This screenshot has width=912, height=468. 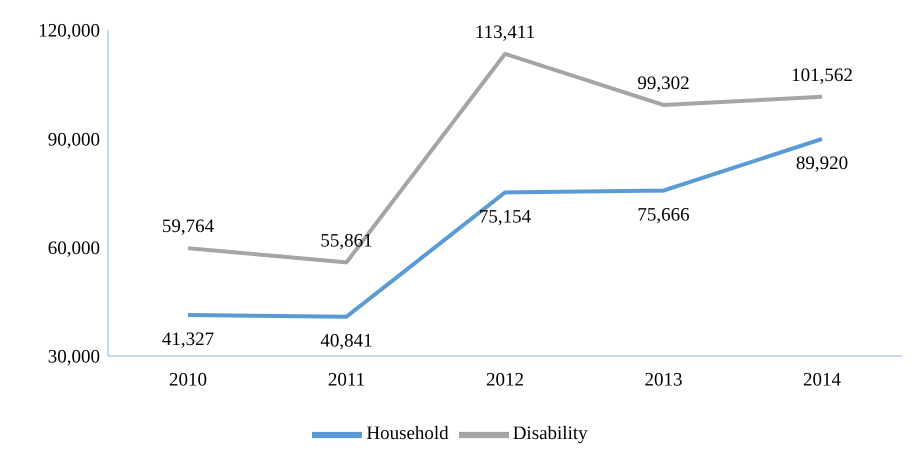 What do you see at coordinates (347, 379) in the screenshot?
I see `x-tick-label: 2011` at bounding box center [347, 379].